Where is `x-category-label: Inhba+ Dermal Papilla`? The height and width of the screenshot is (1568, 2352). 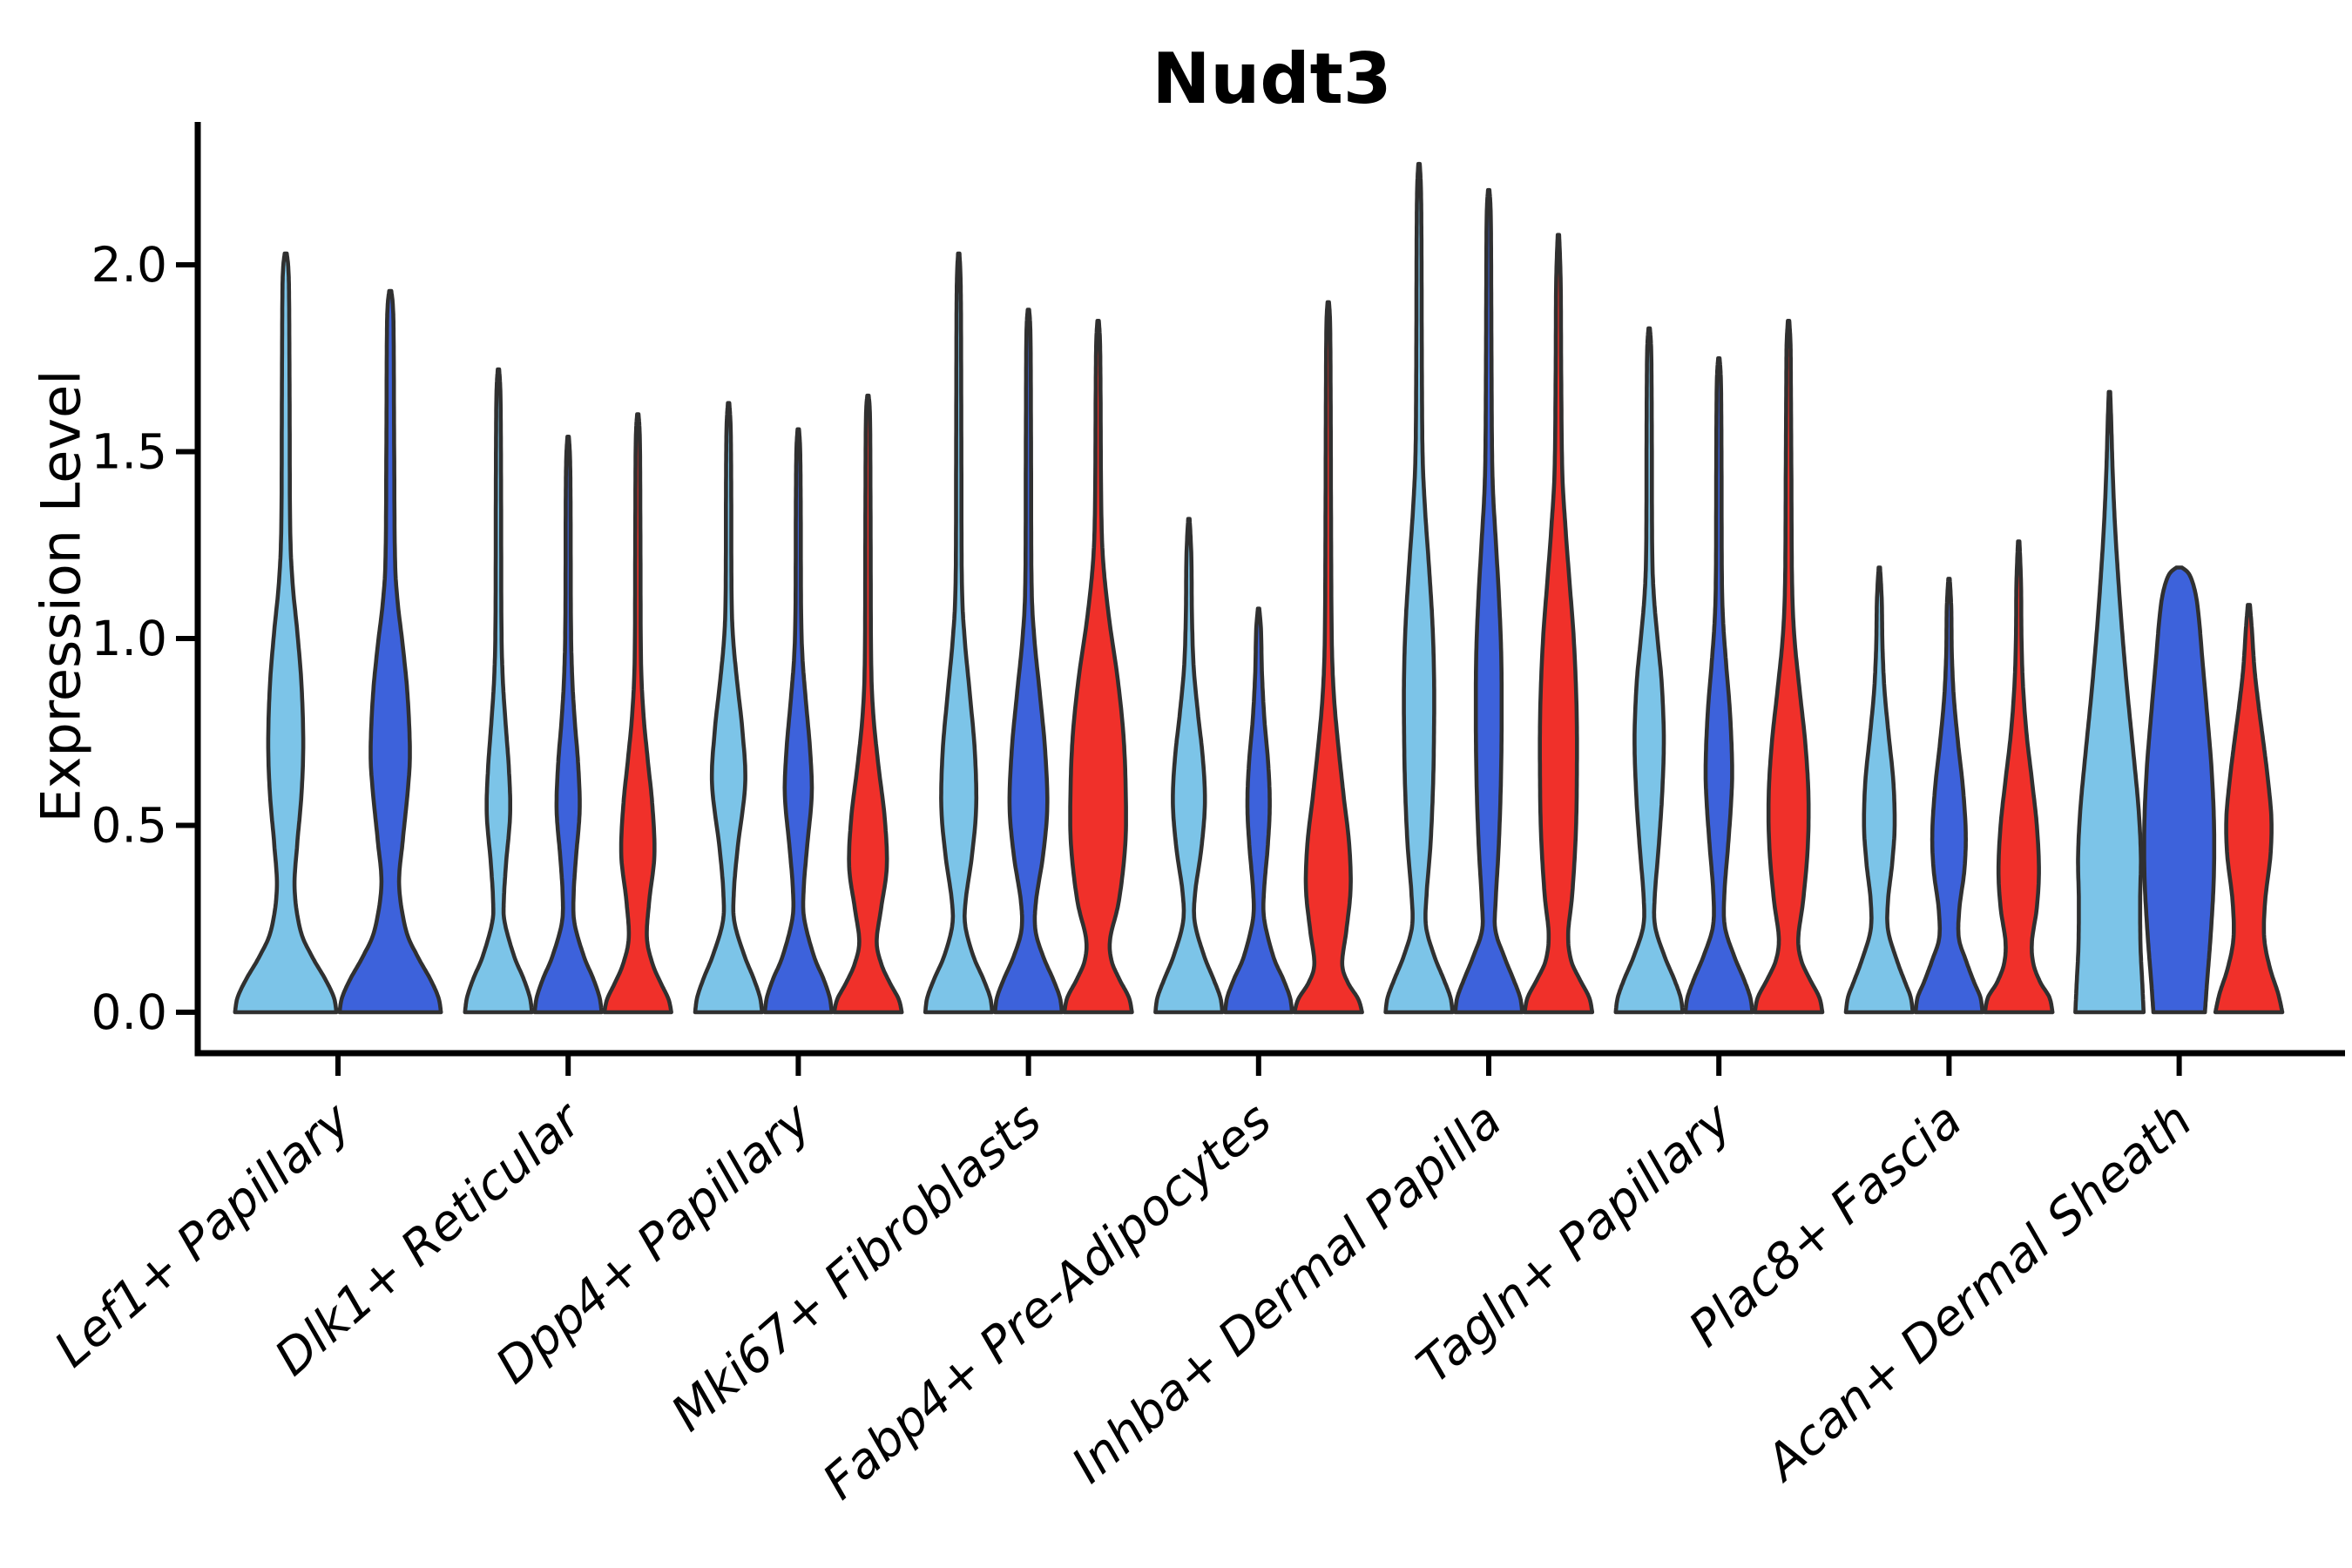 x-category-label: Inhba+ Dermal Papilla is located at coordinates (1286, 1293).